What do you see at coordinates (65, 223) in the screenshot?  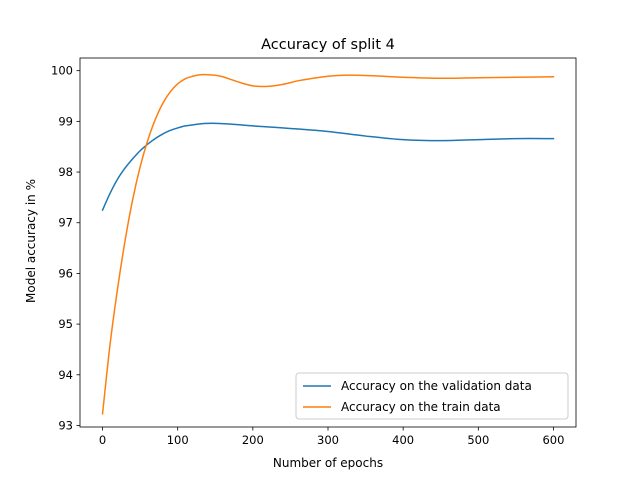 I see `y-tick-label: 97` at bounding box center [65, 223].